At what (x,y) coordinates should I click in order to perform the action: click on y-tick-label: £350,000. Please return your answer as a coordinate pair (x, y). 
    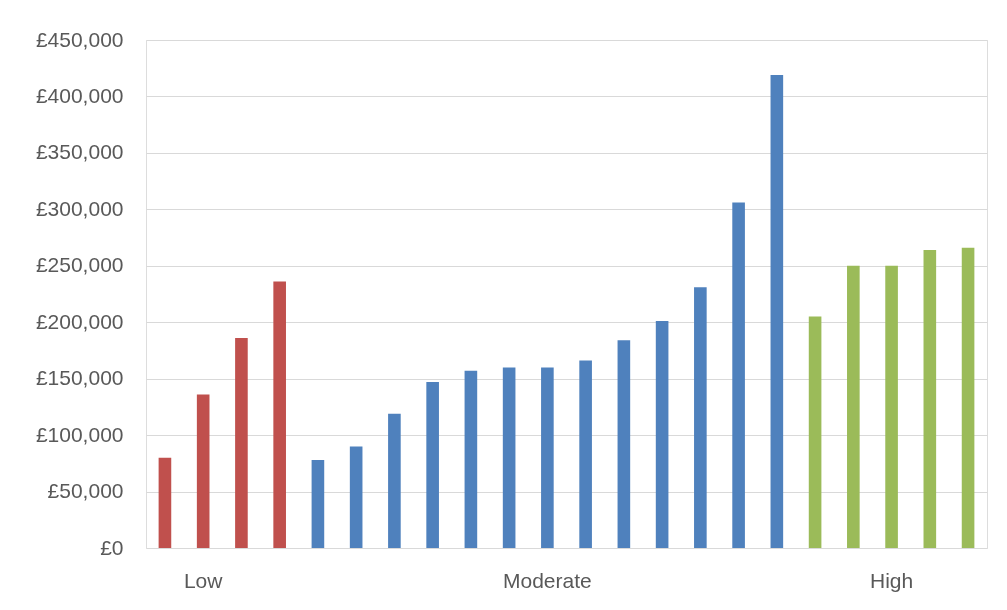
    Looking at the image, I should click on (79, 152).